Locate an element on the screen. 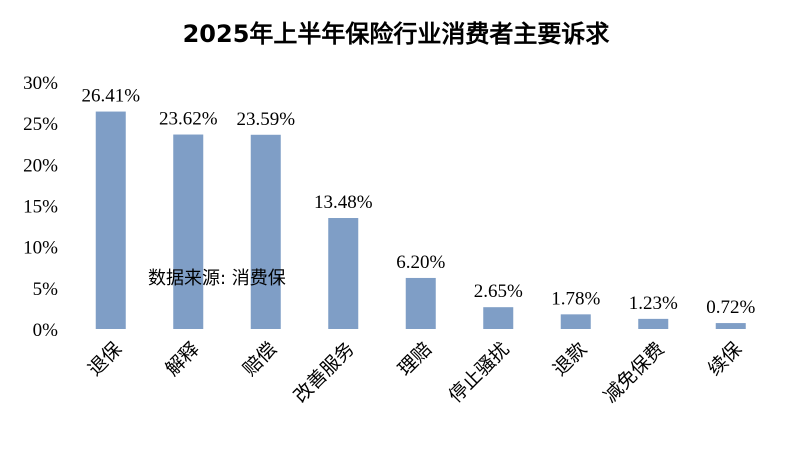 This screenshot has height=451, width=792. bar-value-label: 23.62% is located at coordinates (188, 119).